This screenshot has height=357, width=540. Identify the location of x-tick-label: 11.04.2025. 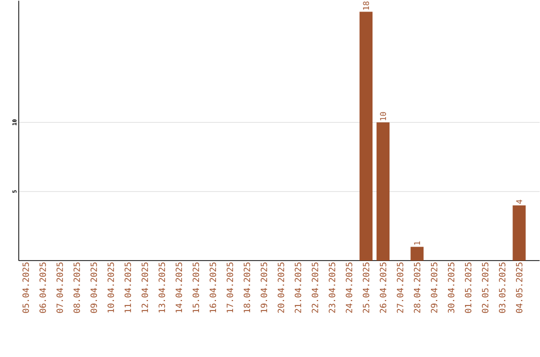
(128, 287).